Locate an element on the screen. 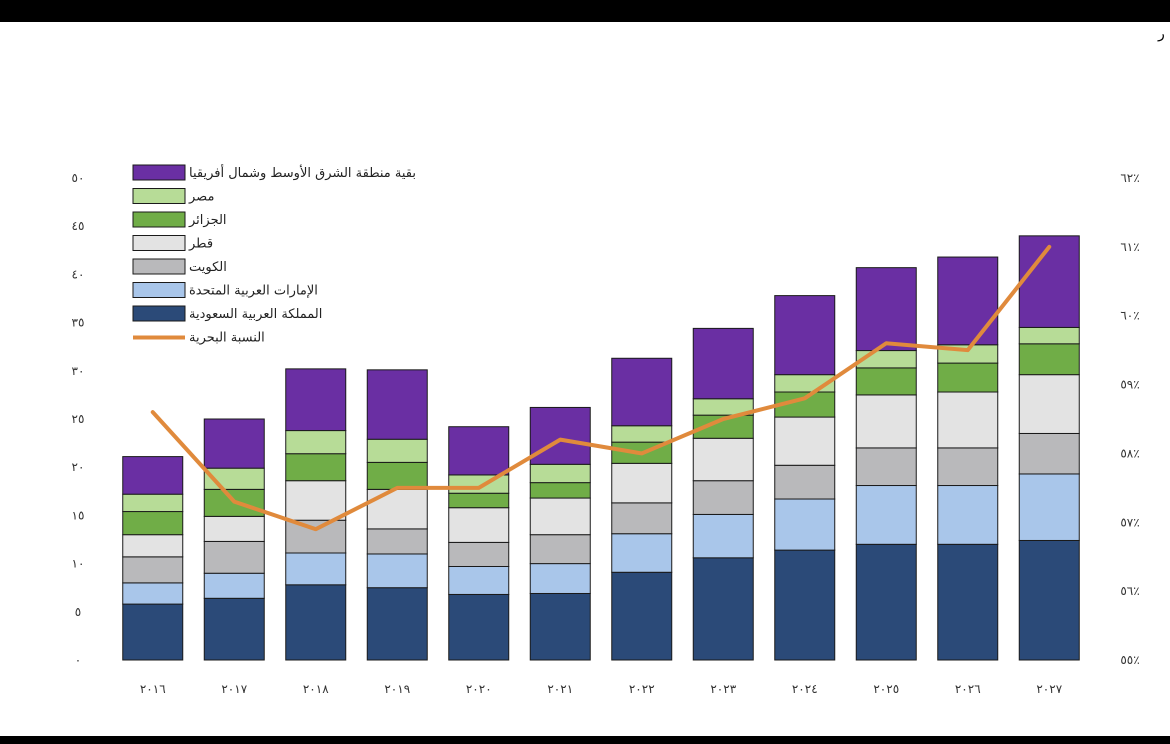 The height and width of the screenshot is (744, 1170). legend-label: الإمارات العربية المتحدة is located at coordinates (253, 291).